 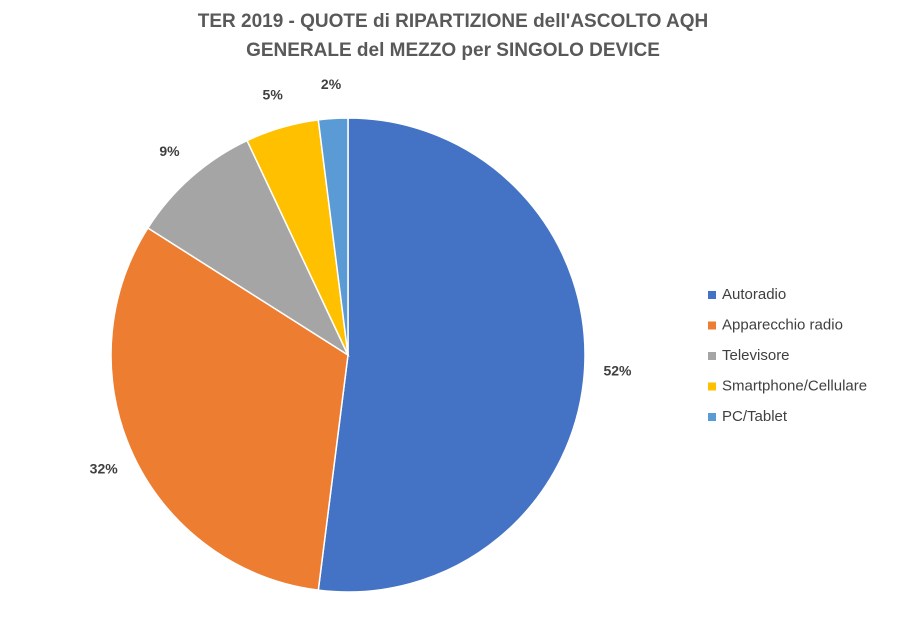 I want to click on legend-label: Autoradio, so click(x=754, y=294).